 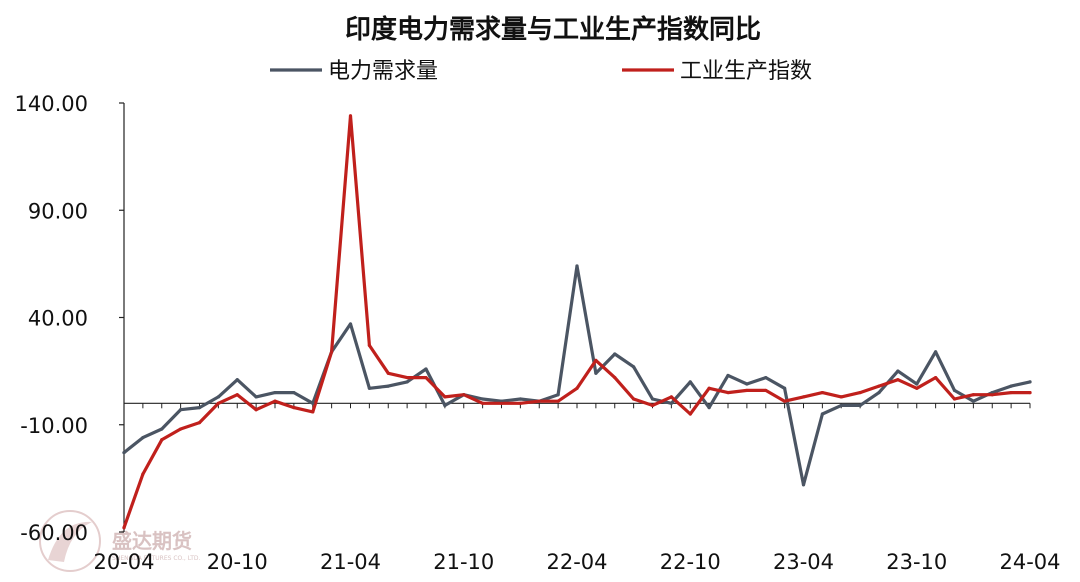 What do you see at coordinates (237, 562) in the screenshot?
I see `x-tick-label: 20-10` at bounding box center [237, 562].